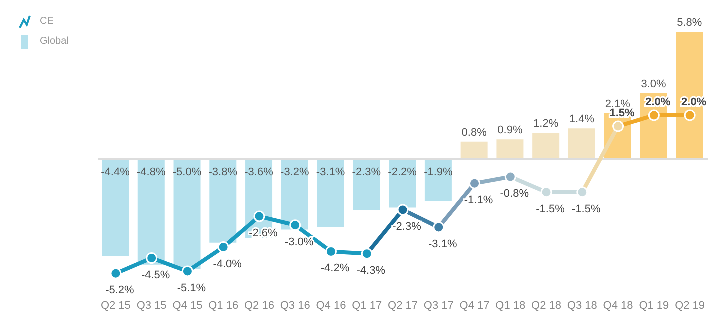 The width and height of the screenshot is (723, 325). What do you see at coordinates (547, 306) in the screenshot?
I see `x-tick-label: Q2 18` at bounding box center [547, 306].